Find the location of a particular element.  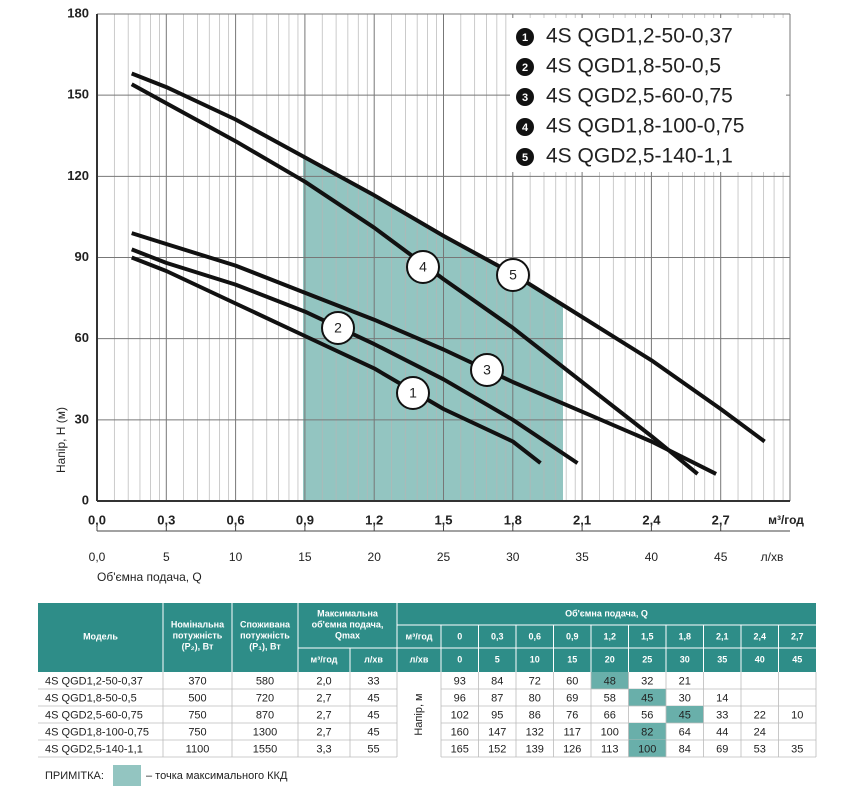

y-tick-label: 120 is located at coordinates (78, 175).